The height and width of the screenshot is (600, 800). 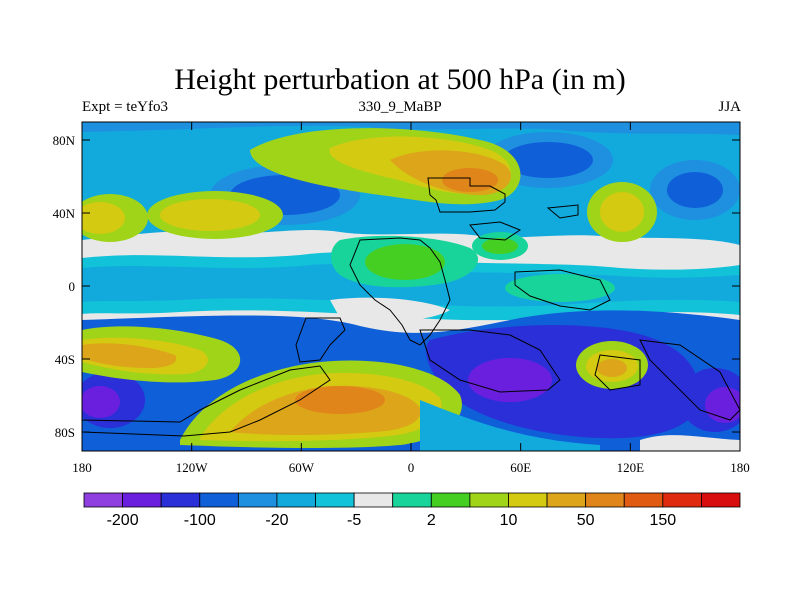 What do you see at coordinates (400, 79) in the screenshot?
I see `plot-title: Height perturbation at 500 hPa (in m)` at bounding box center [400, 79].